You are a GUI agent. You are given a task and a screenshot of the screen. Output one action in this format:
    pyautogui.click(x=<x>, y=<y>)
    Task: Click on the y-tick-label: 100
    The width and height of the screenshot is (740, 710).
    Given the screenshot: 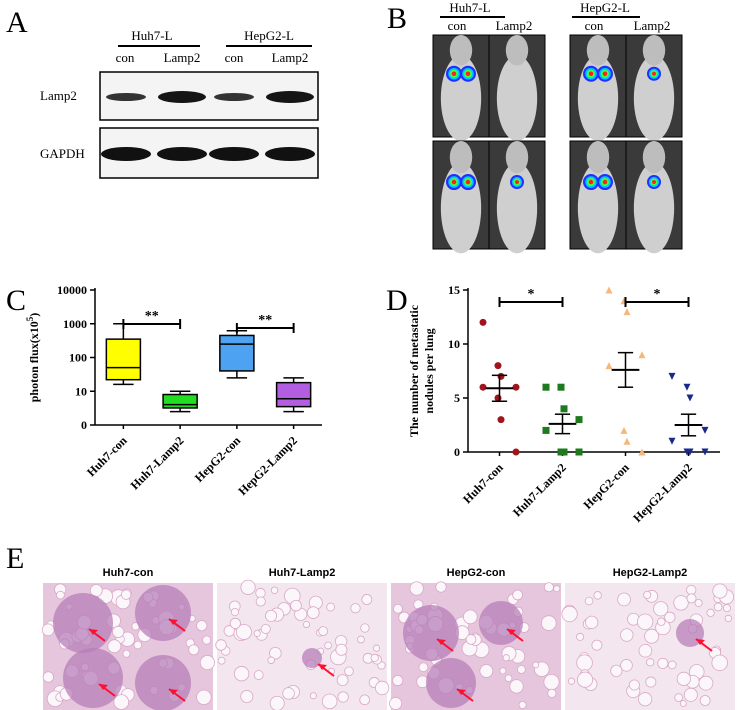 What is the action you would take?
    pyautogui.click(x=78, y=358)
    